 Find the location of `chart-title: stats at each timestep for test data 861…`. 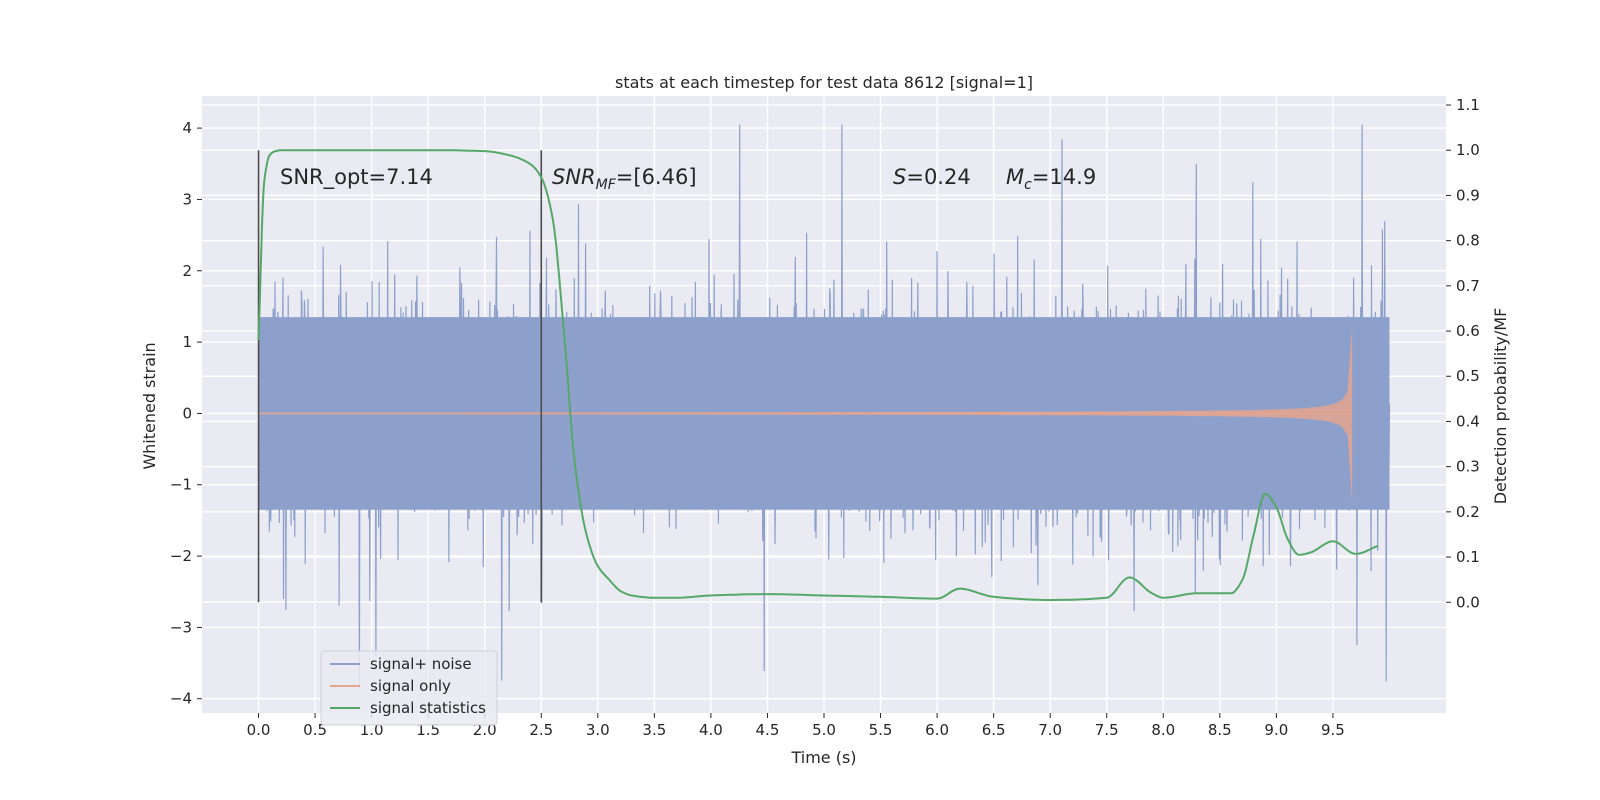

chart-title: stats at each timestep for test data 861… is located at coordinates (824, 82).